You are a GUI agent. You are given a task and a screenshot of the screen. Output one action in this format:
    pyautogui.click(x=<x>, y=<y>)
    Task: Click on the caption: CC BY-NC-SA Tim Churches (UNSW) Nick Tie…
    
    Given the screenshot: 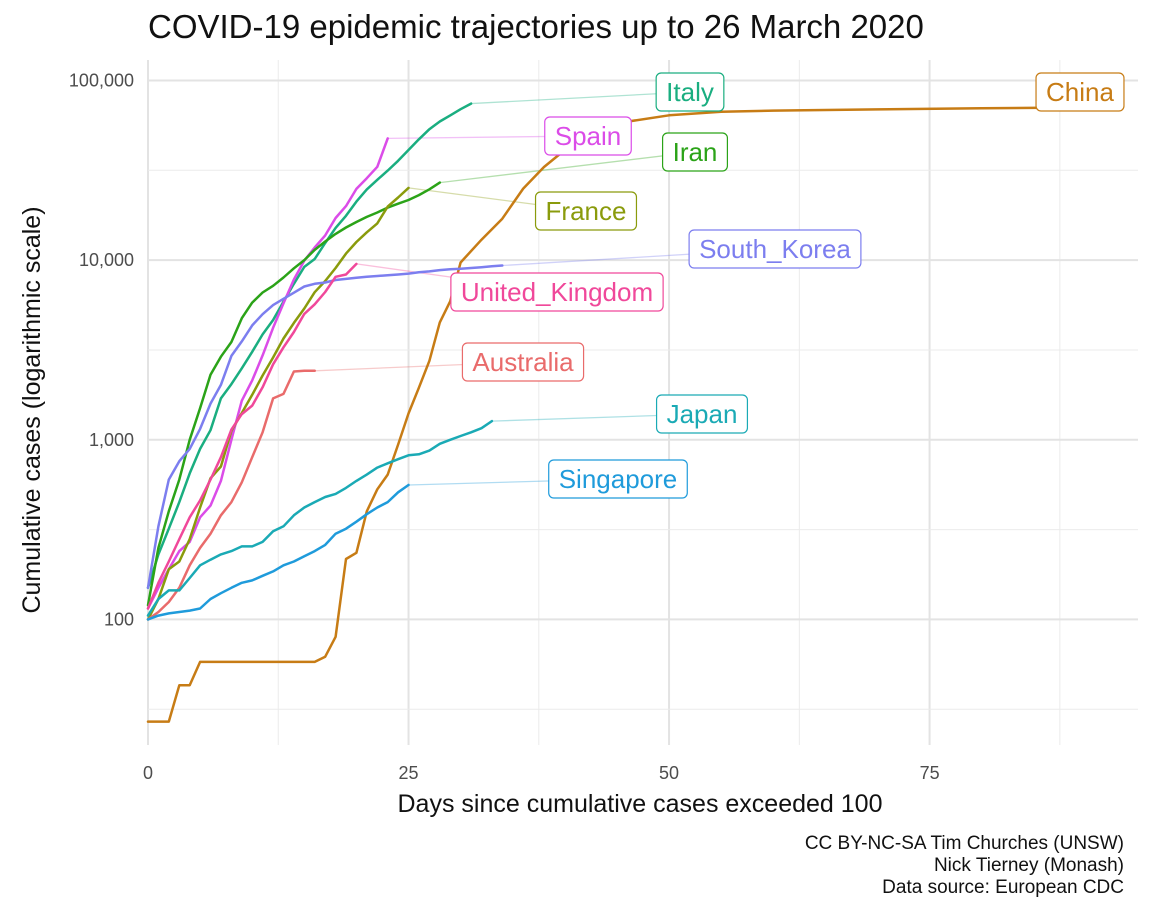 What is the action you would take?
    pyautogui.click(x=964, y=866)
    